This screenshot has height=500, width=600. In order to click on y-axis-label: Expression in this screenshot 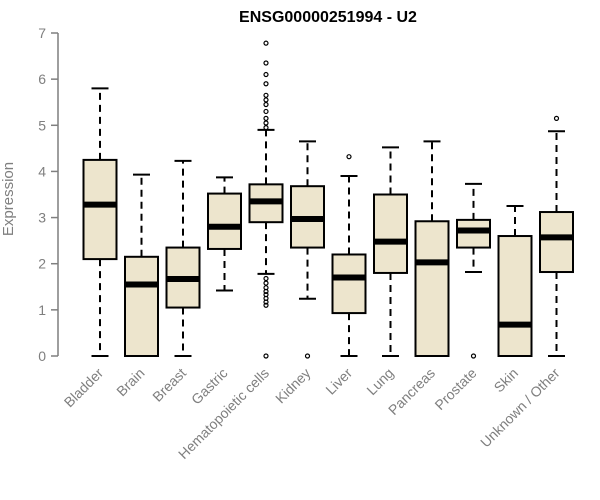, I will do `click(8, 199)`.